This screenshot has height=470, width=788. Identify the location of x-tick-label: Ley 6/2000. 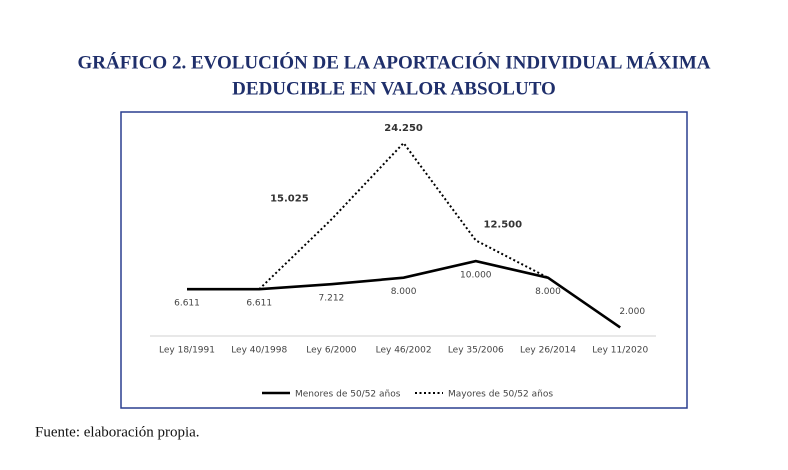
(331, 351).